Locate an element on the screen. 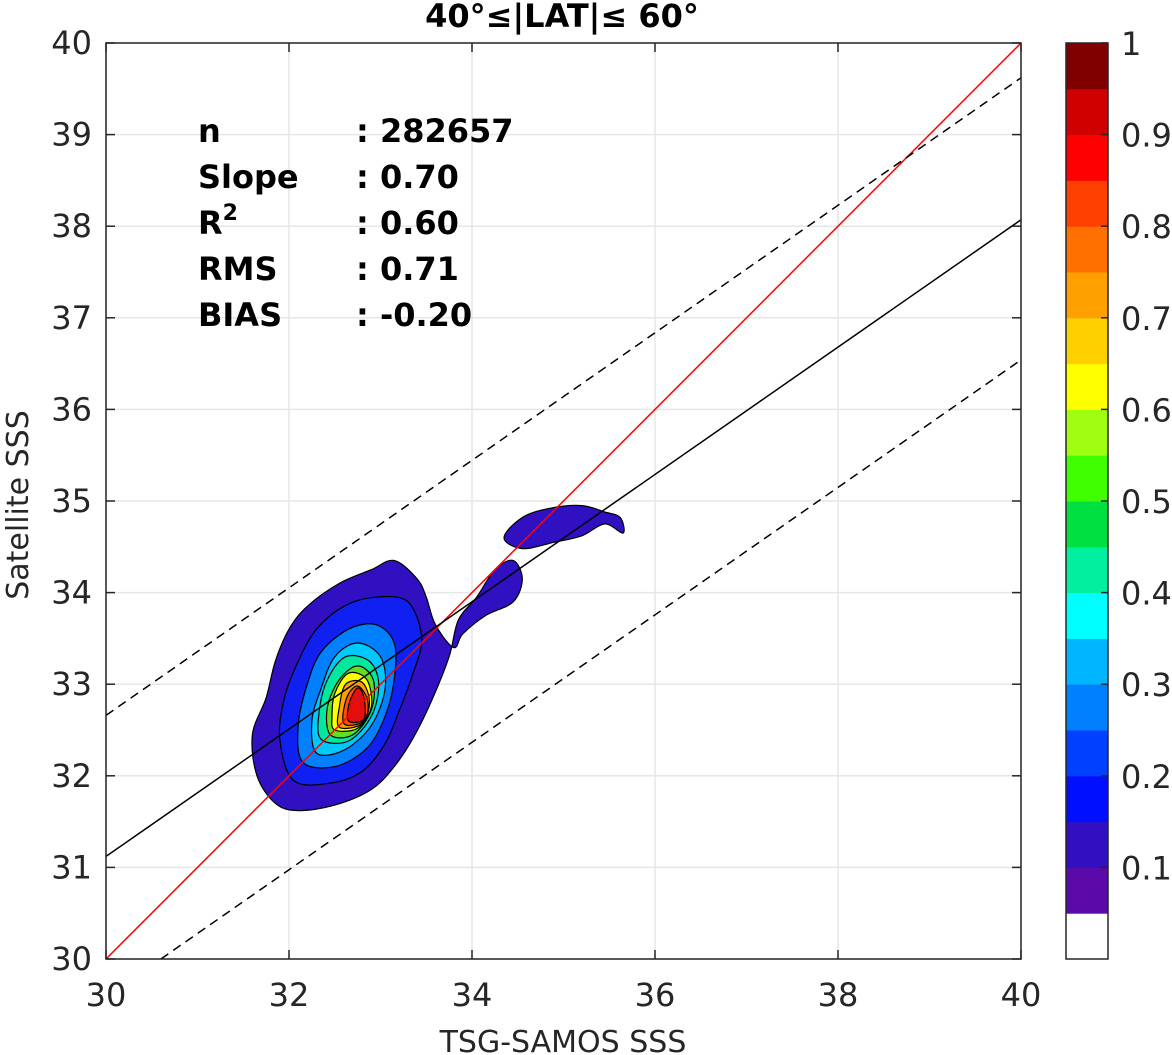  stat-value: : 0.60 is located at coordinates (407, 223).